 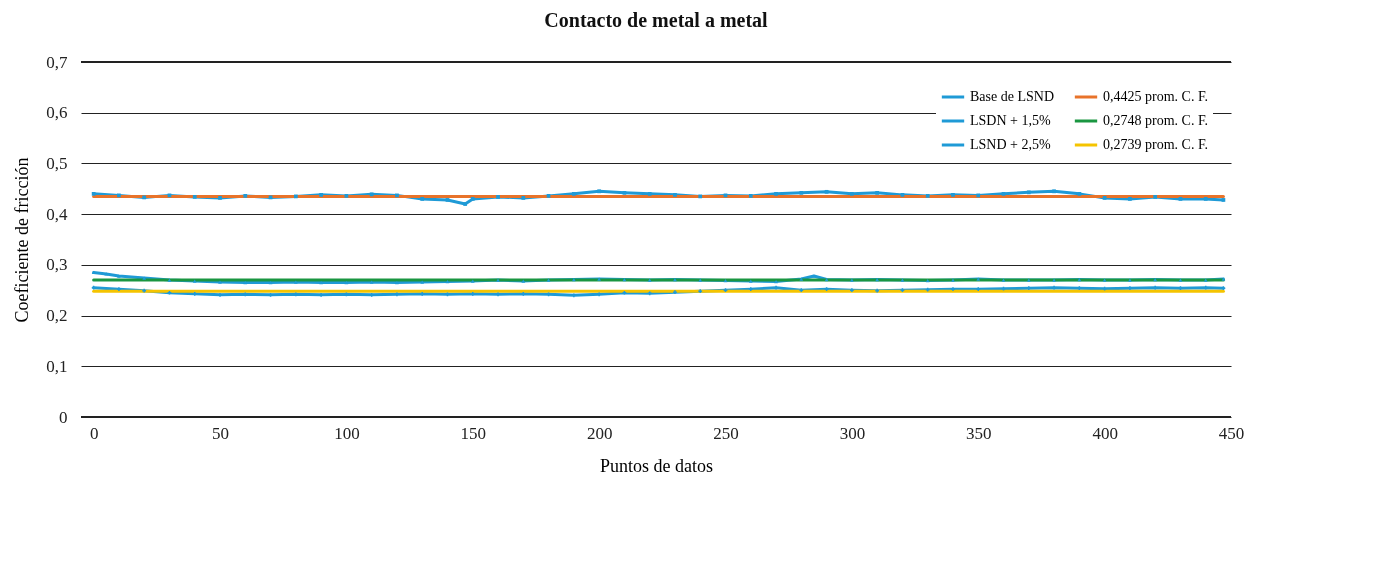 I want to click on x-tick-label: 50, so click(x=221, y=433).